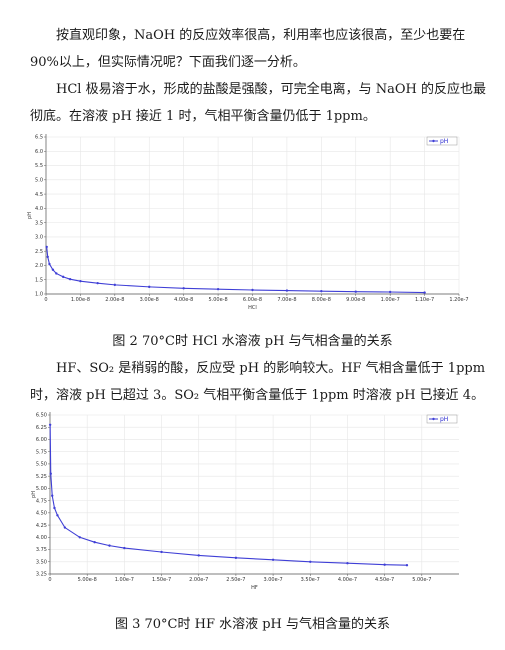 This screenshot has height=650, width=505. Describe the element at coordinates (168, 62) in the screenshot. I see `paragraph-1-line-2: 90%以上，但实际情况呢？下面我们逐一分析。` at that location.